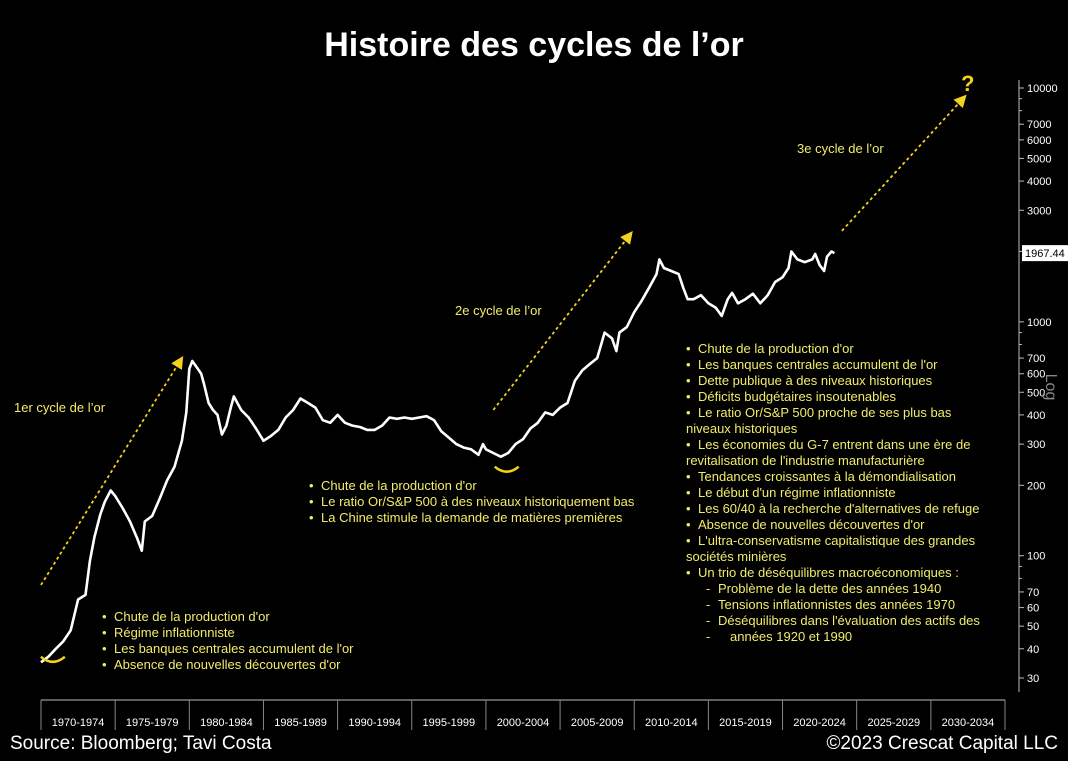 This screenshot has width=1068, height=761. What do you see at coordinates (819, 723) in the screenshot?
I see `x-tick-label: 2020-2024` at bounding box center [819, 723].